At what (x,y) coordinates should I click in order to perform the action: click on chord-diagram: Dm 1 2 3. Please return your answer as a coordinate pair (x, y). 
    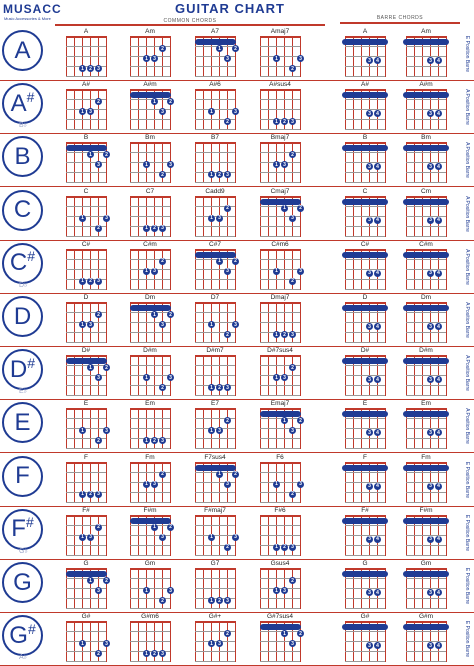
    Looking at the image, I should click on (150, 320).